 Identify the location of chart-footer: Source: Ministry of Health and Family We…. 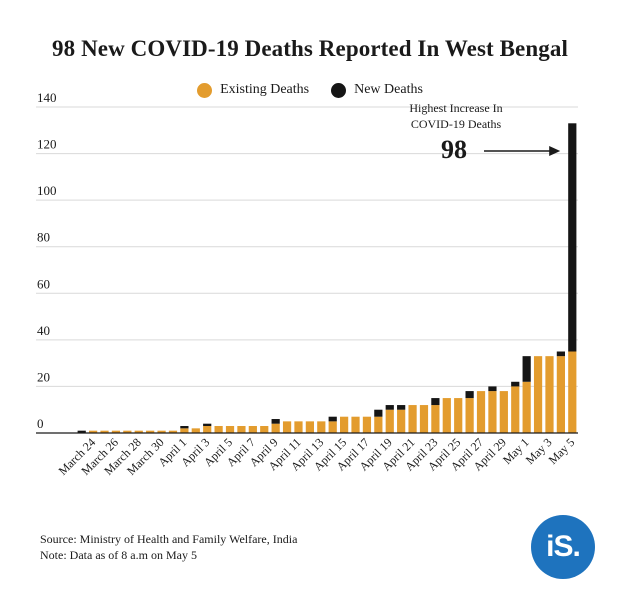
(168, 547).